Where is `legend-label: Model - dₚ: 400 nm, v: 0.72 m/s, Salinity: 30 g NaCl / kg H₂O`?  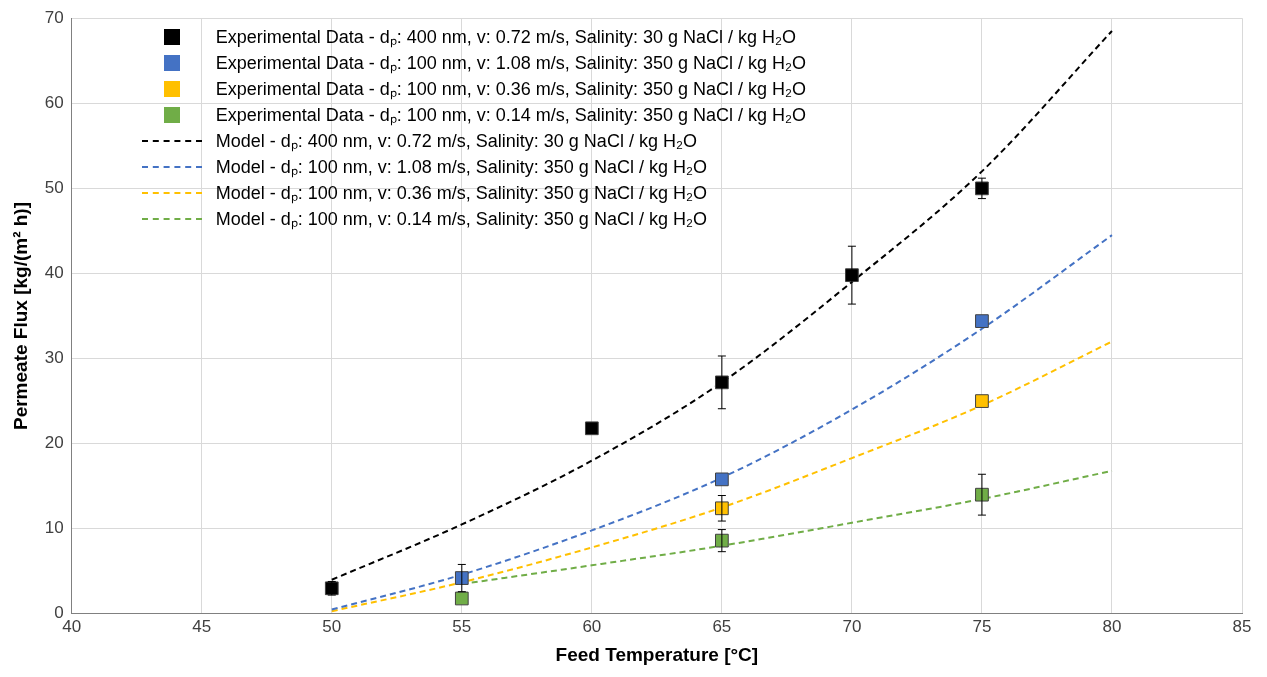
legend-label: Model - dₚ: 400 nm, v: 0.72 m/s, Salinity: 30 g NaCl / kg H₂O is located at coordinates (456, 142).